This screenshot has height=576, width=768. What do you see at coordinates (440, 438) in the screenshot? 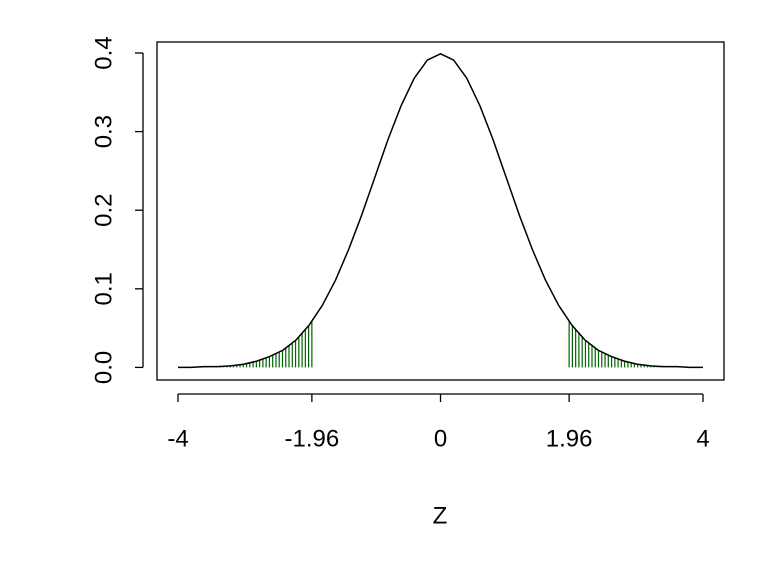
I see `x-tick-label: 0` at bounding box center [440, 438].